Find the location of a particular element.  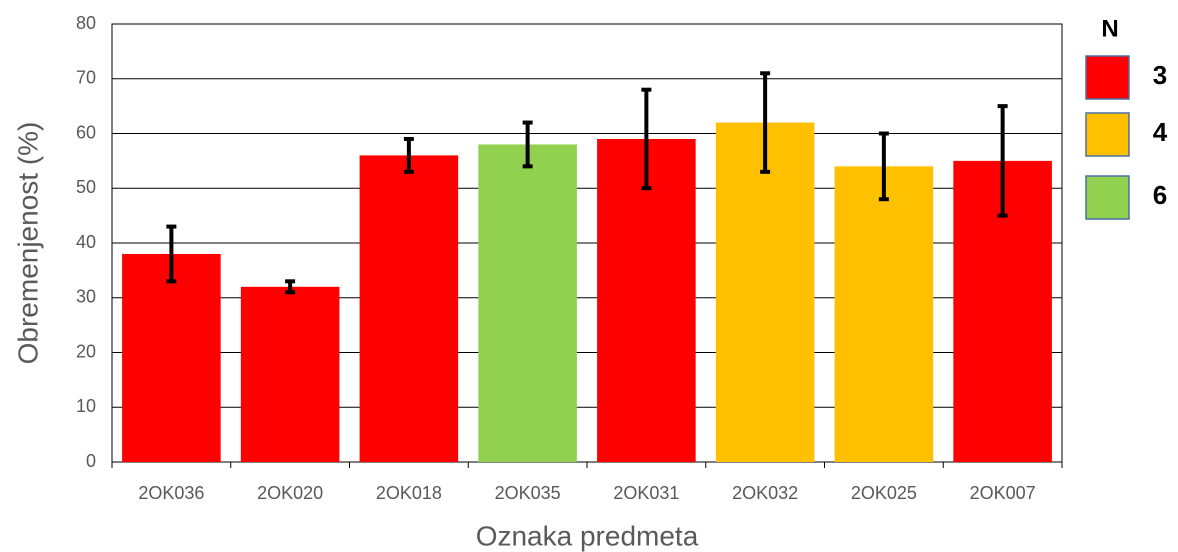

x-tick-label: 2OK020 is located at coordinates (290, 493).